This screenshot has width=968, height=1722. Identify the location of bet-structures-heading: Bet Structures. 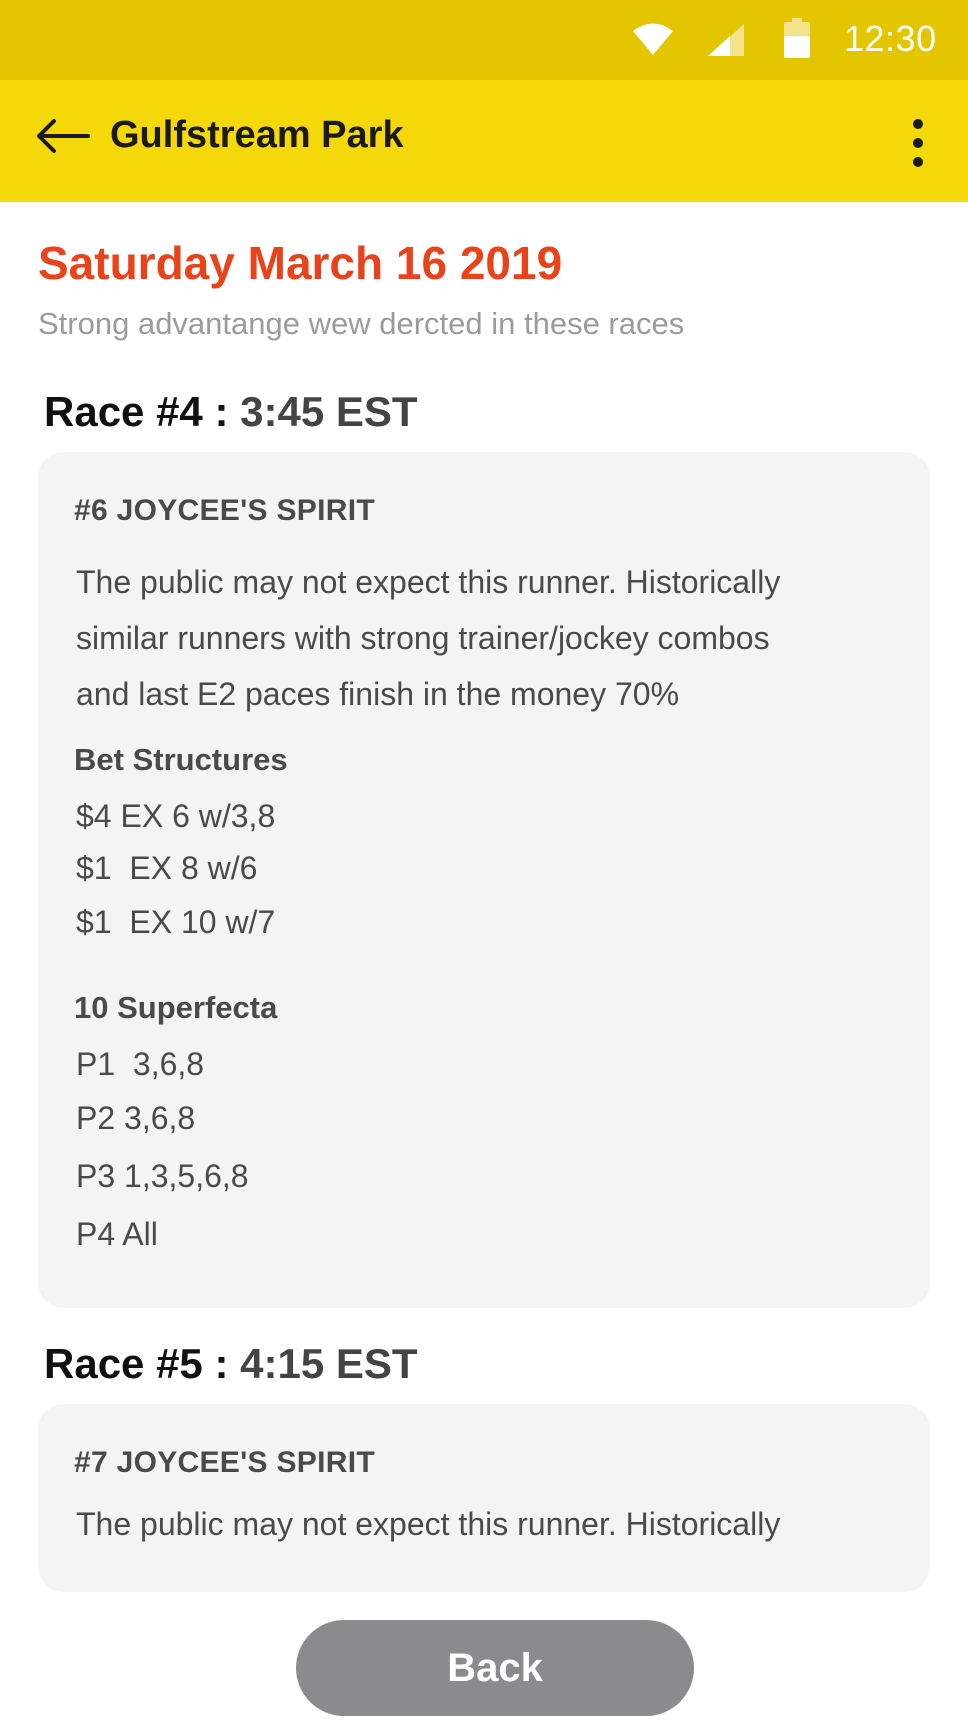
(181, 759).